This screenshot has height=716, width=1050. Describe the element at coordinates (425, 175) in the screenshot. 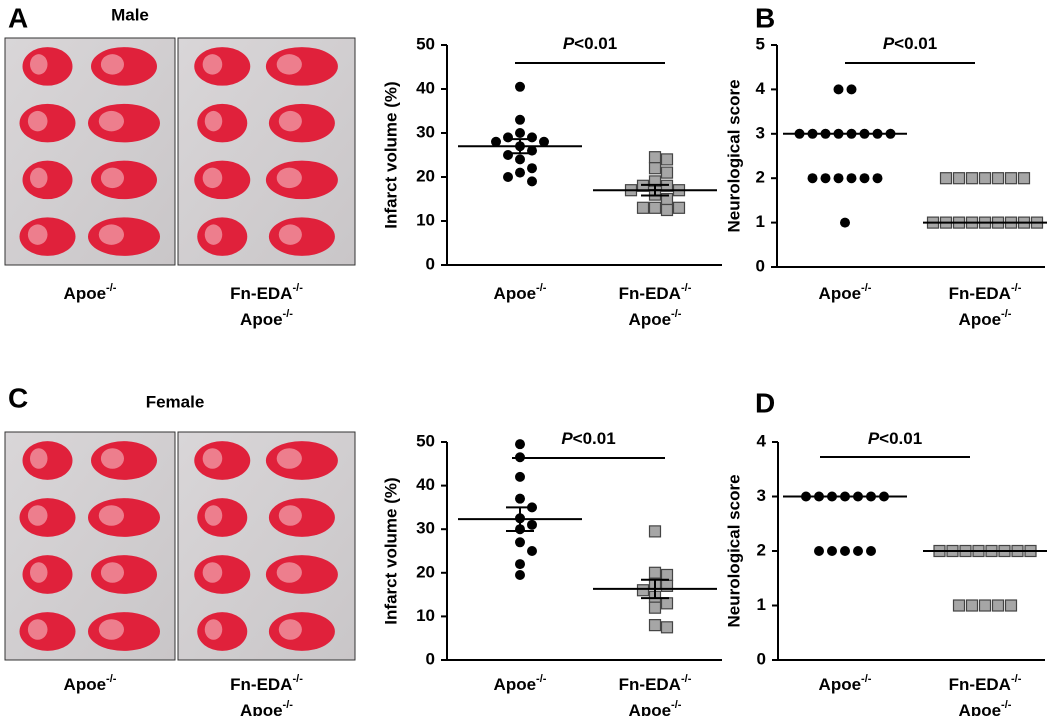

I see `y-tick-label: 20` at that location.